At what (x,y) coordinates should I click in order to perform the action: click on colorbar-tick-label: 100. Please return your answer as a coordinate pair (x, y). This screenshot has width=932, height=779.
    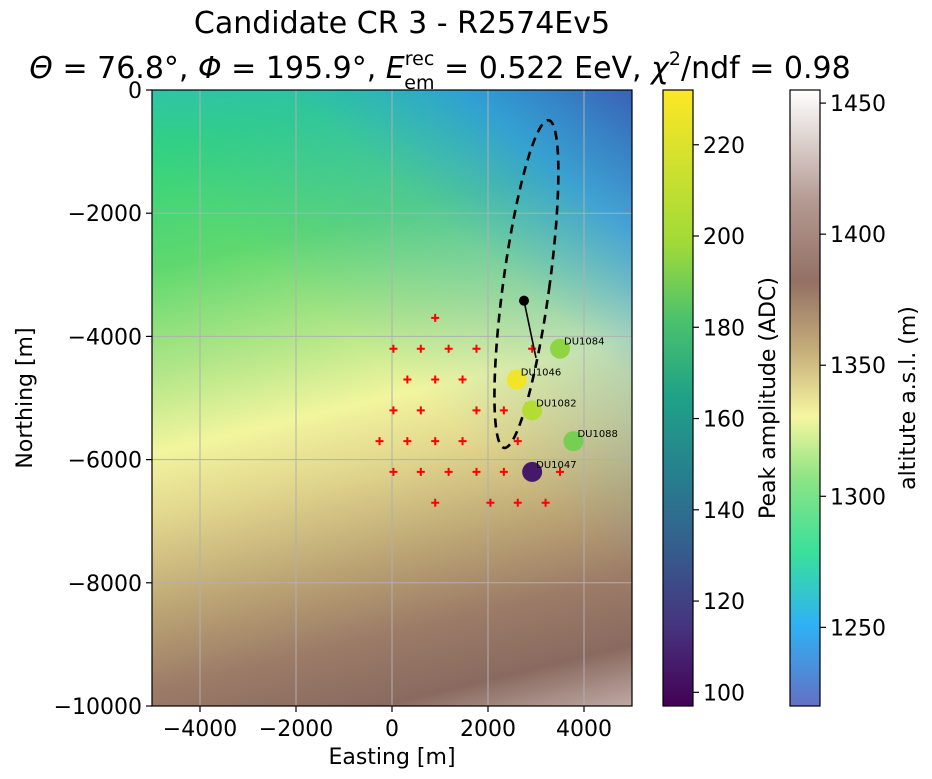
    Looking at the image, I should click on (724, 693).